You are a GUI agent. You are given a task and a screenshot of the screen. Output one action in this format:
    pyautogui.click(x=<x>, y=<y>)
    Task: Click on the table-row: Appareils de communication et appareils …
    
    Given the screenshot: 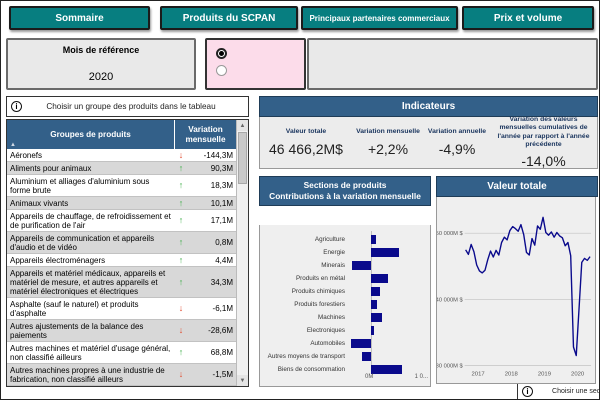 What is the action you would take?
    pyautogui.click(x=121, y=243)
    